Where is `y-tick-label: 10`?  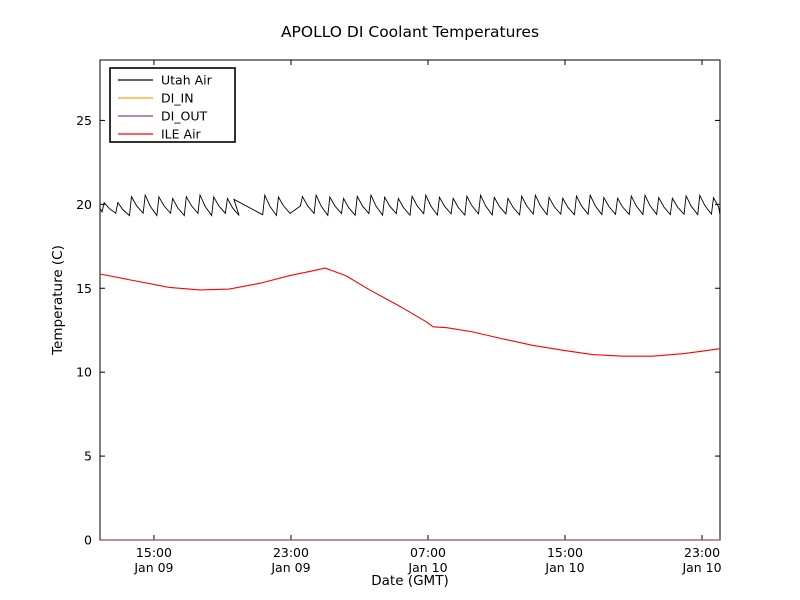
y-tick-label: 10 is located at coordinates (84, 372).